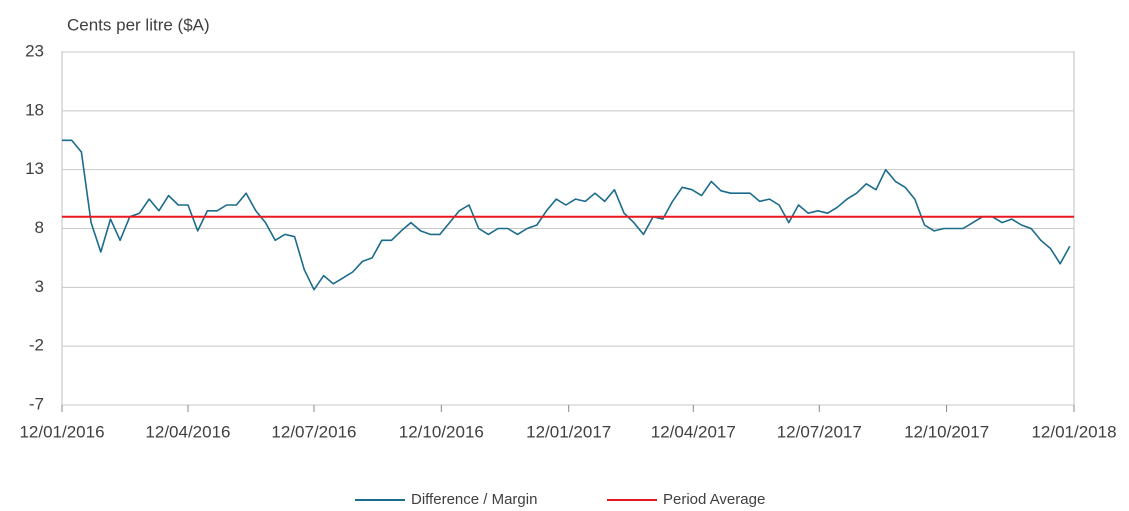 The height and width of the screenshot is (511, 1129). What do you see at coordinates (693, 431) in the screenshot?
I see `x-tick-label: 12/04/2017` at bounding box center [693, 431].